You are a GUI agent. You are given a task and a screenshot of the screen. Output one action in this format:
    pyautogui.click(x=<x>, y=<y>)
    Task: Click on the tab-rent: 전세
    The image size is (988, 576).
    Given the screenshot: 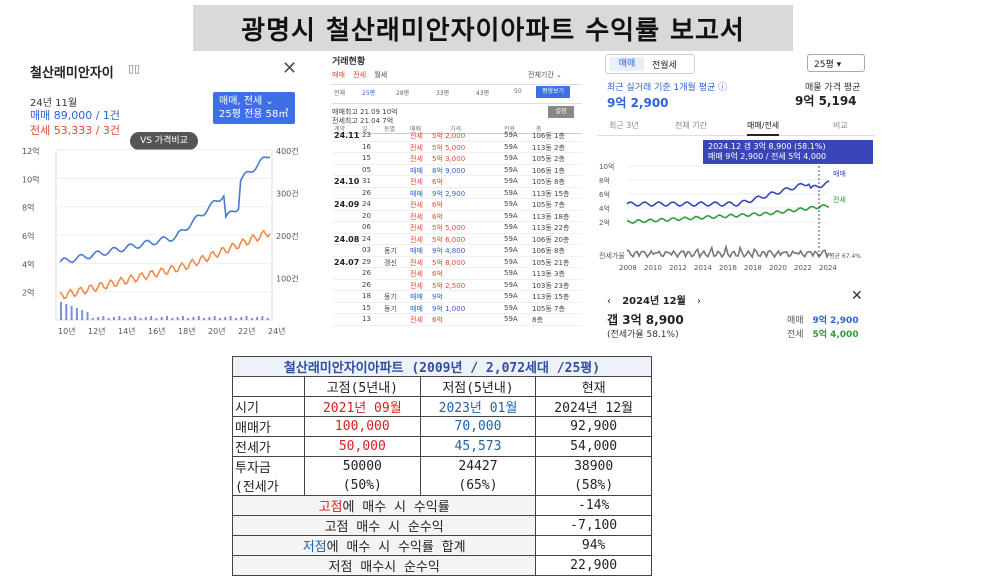 What is the action you would take?
    pyautogui.click(x=360, y=75)
    